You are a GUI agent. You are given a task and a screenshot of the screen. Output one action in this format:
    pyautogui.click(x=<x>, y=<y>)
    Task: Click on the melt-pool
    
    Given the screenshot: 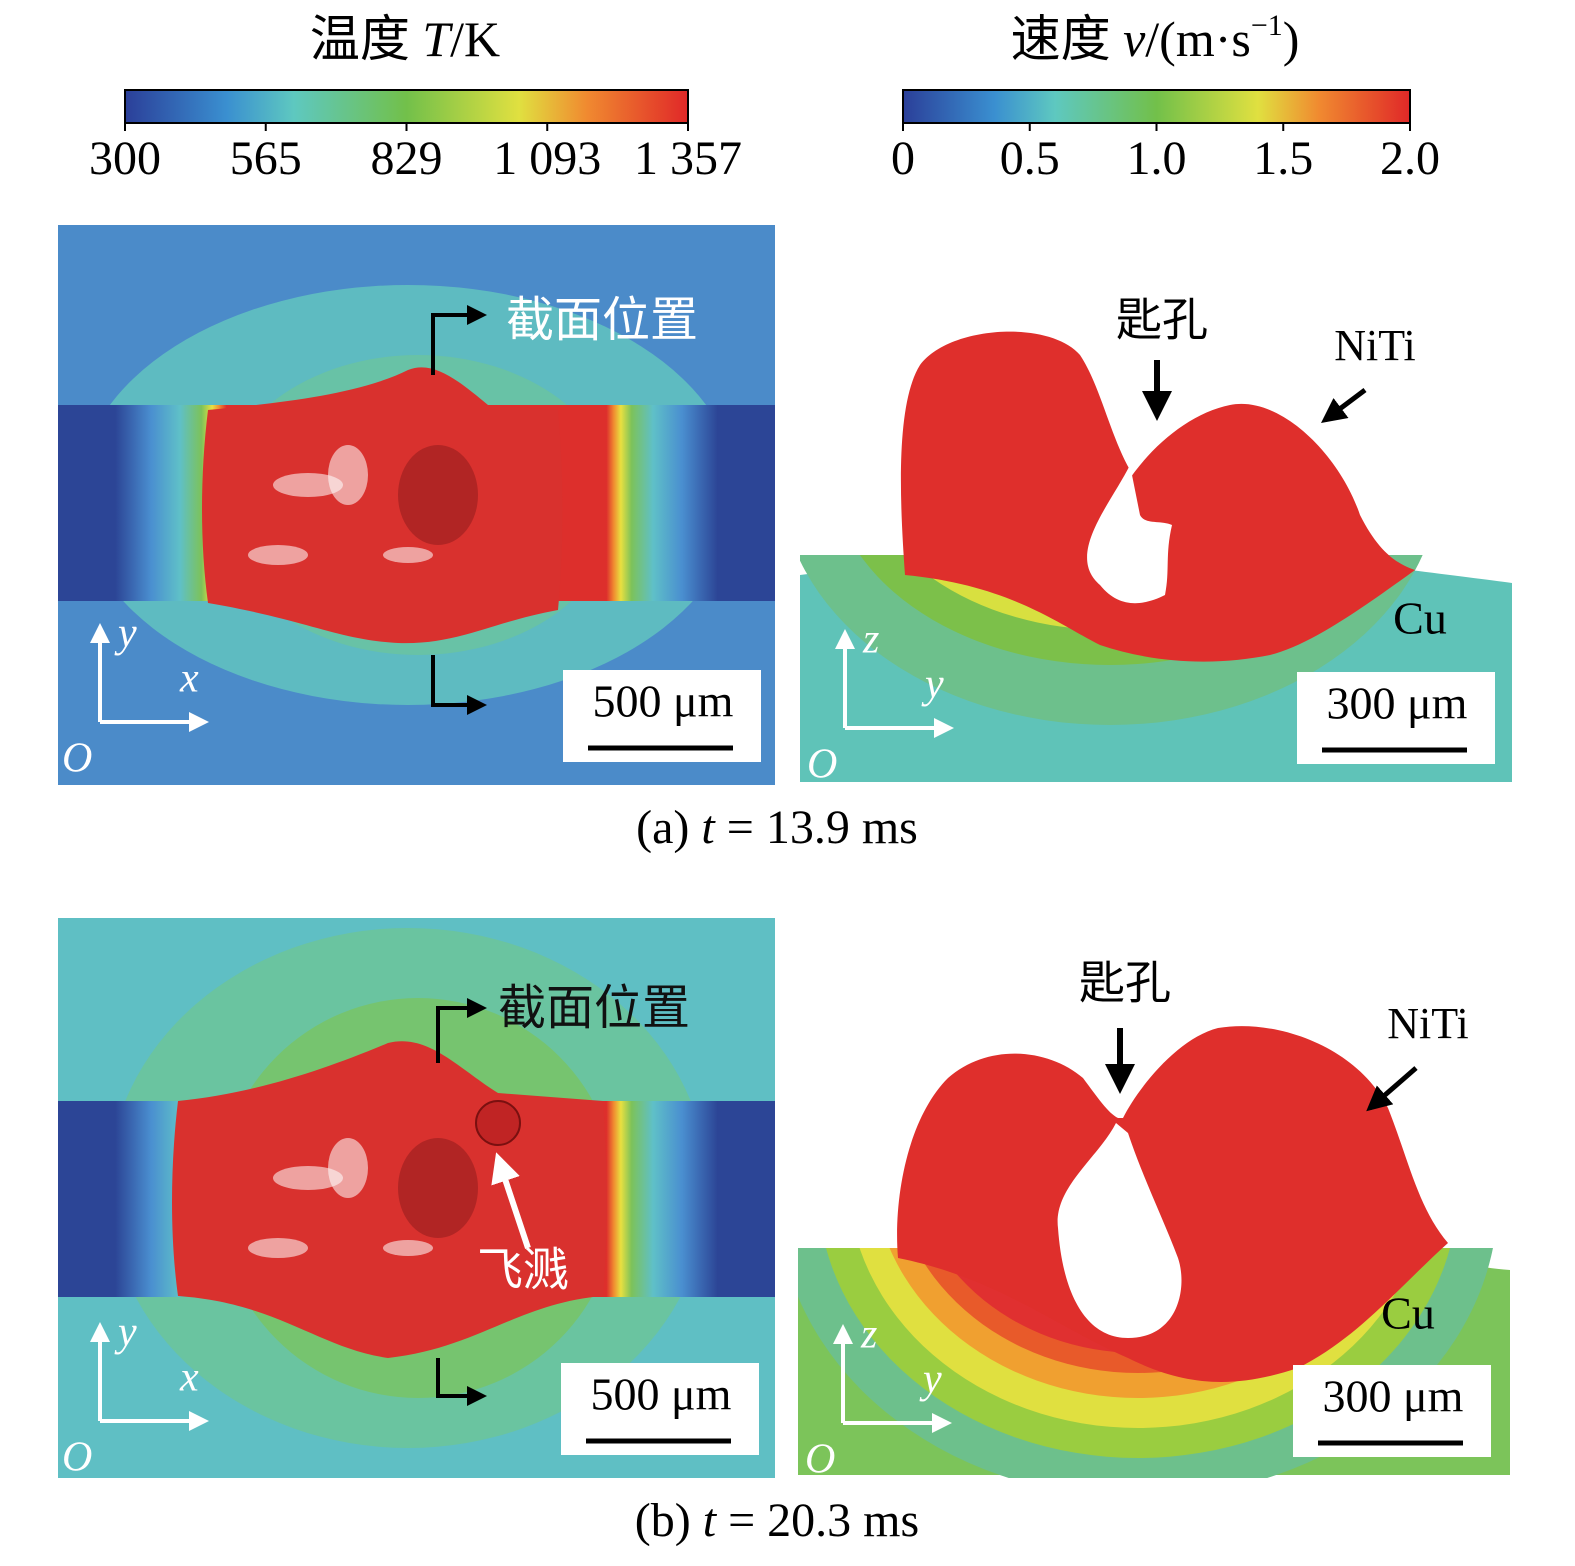 What is the action you would take?
    pyautogui.click(x=382, y=505)
    